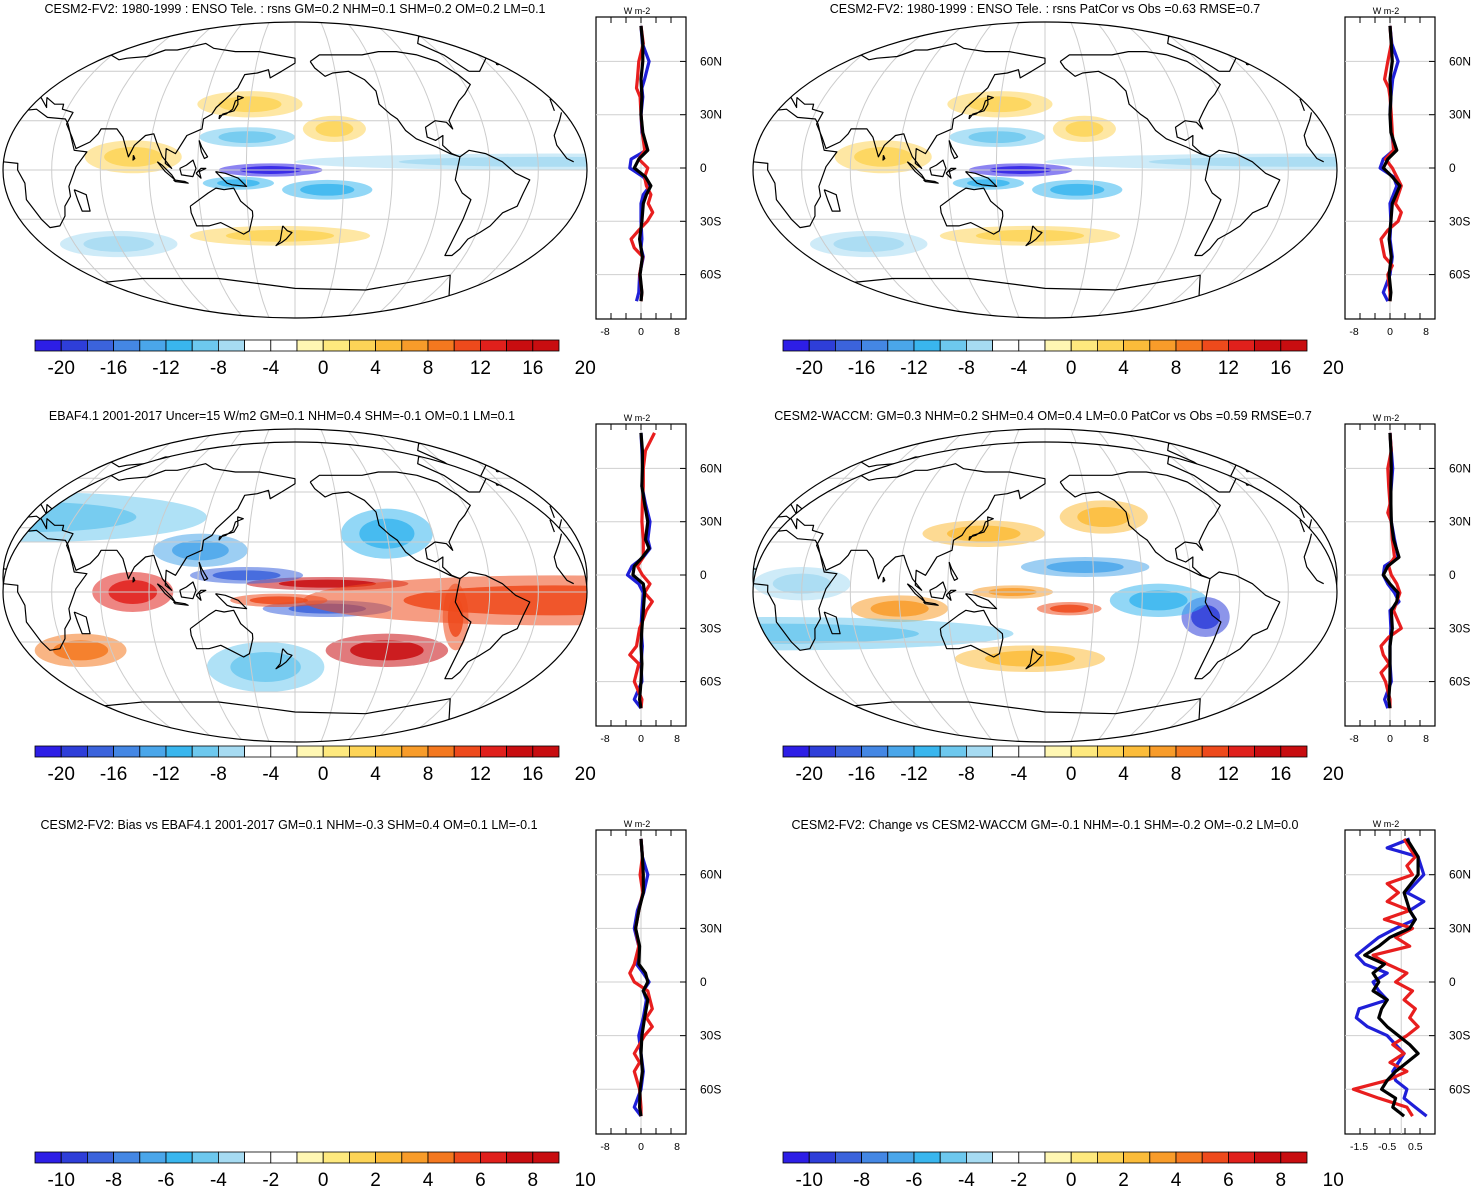  Describe the element at coordinates (913, 368) in the screenshot. I see `colorbar-tick-label: -12` at that location.